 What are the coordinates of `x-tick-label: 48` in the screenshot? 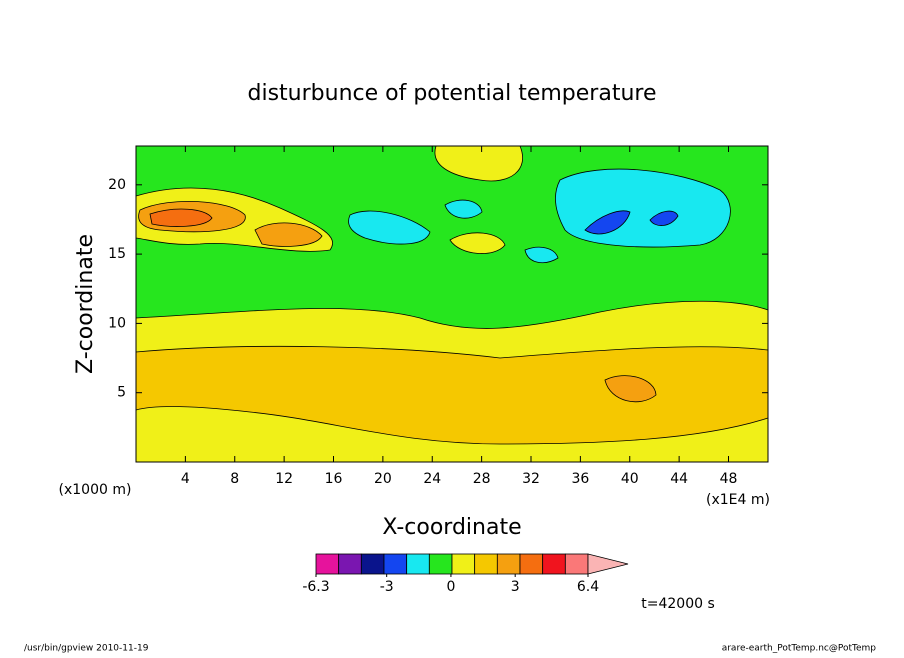 It's located at (729, 479).